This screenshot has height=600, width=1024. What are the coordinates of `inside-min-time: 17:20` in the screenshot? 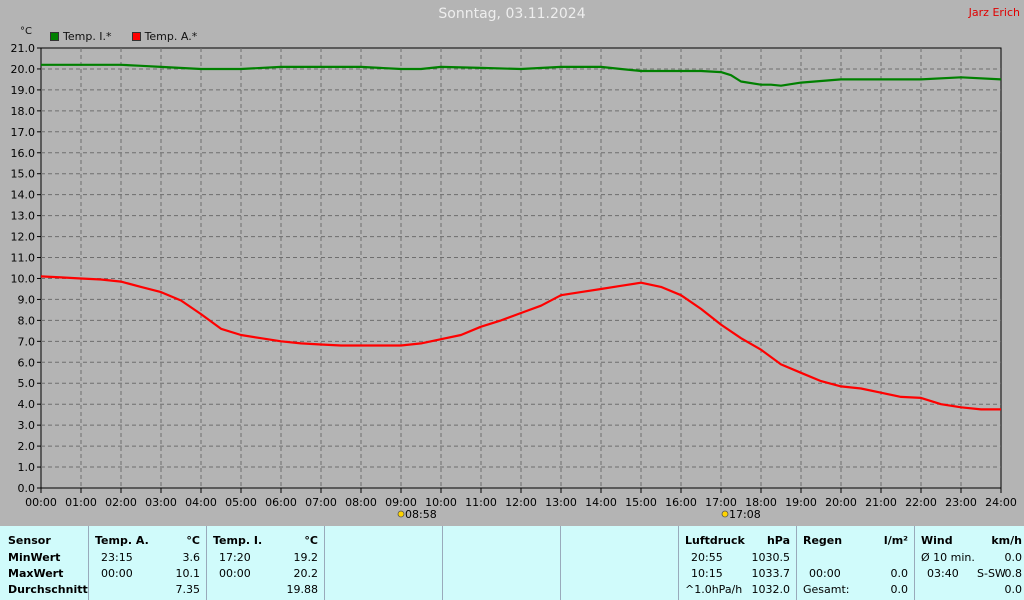 It's located at (235, 557).